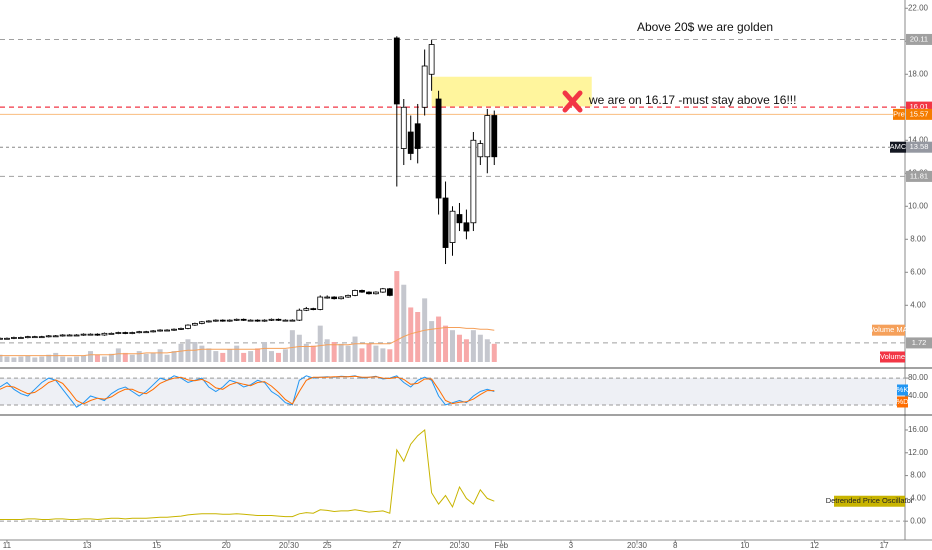 The height and width of the screenshot is (550, 932). I want to click on x-tick-label: 13, so click(87, 545).